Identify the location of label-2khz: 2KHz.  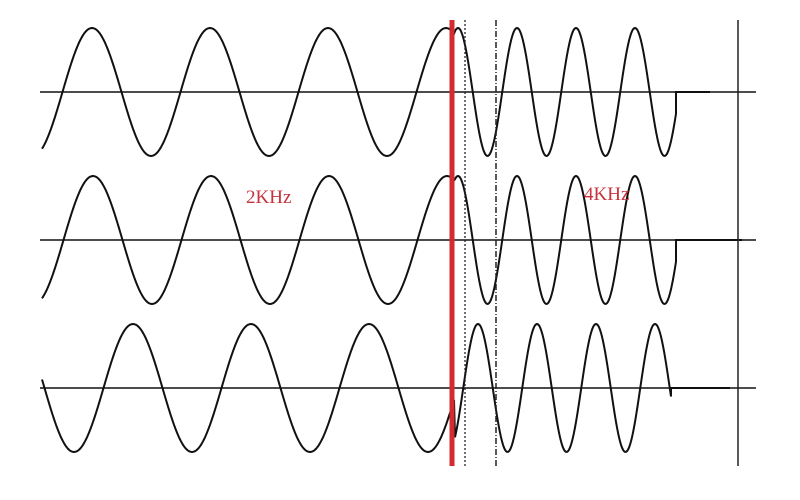
(268, 197).